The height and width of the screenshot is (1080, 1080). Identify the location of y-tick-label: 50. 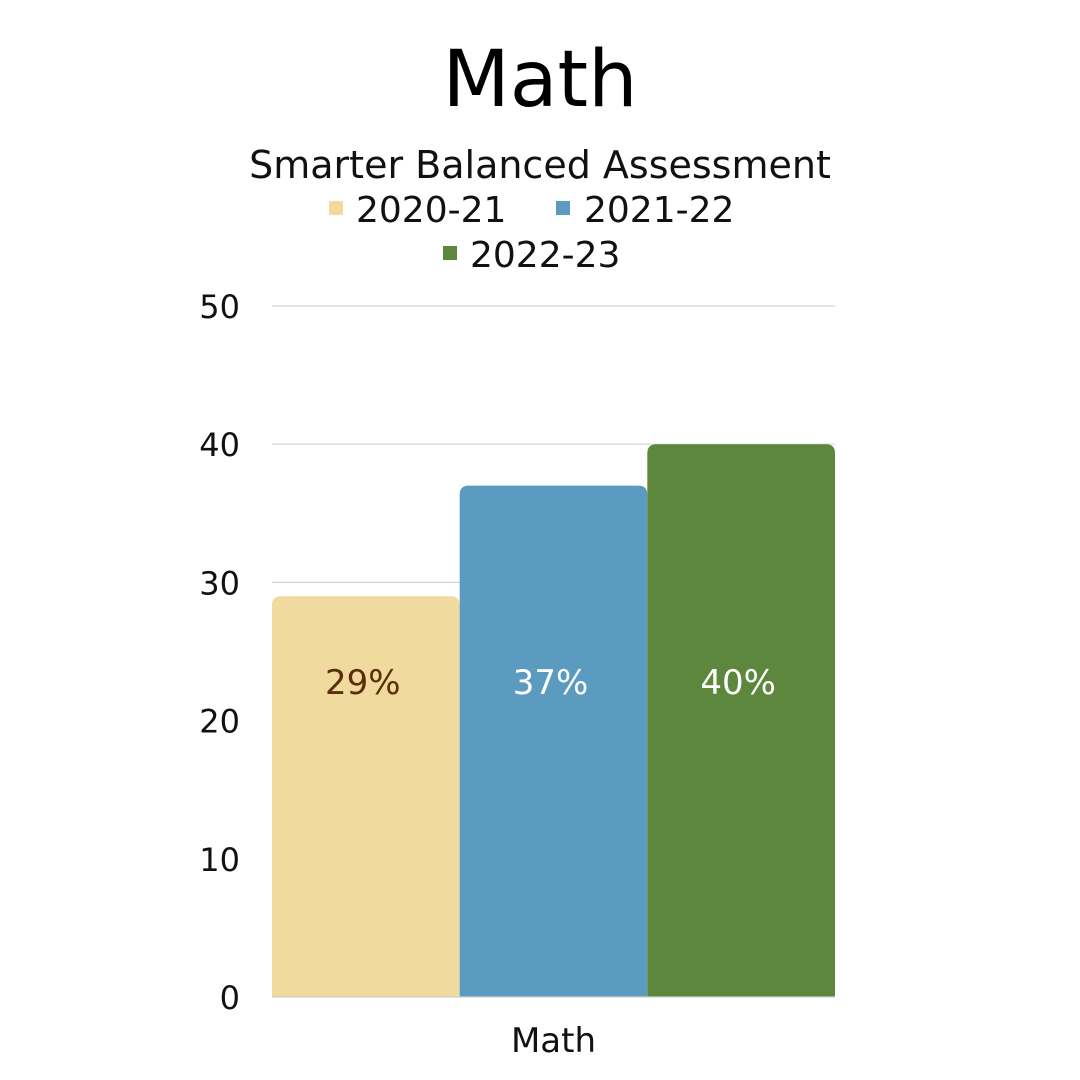
(219, 307).